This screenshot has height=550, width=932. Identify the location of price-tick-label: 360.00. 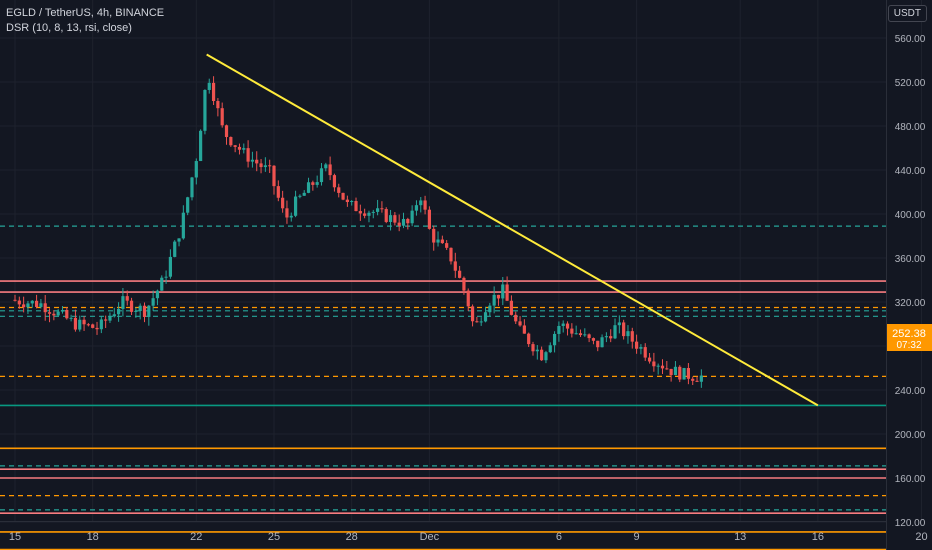
(910, 259).